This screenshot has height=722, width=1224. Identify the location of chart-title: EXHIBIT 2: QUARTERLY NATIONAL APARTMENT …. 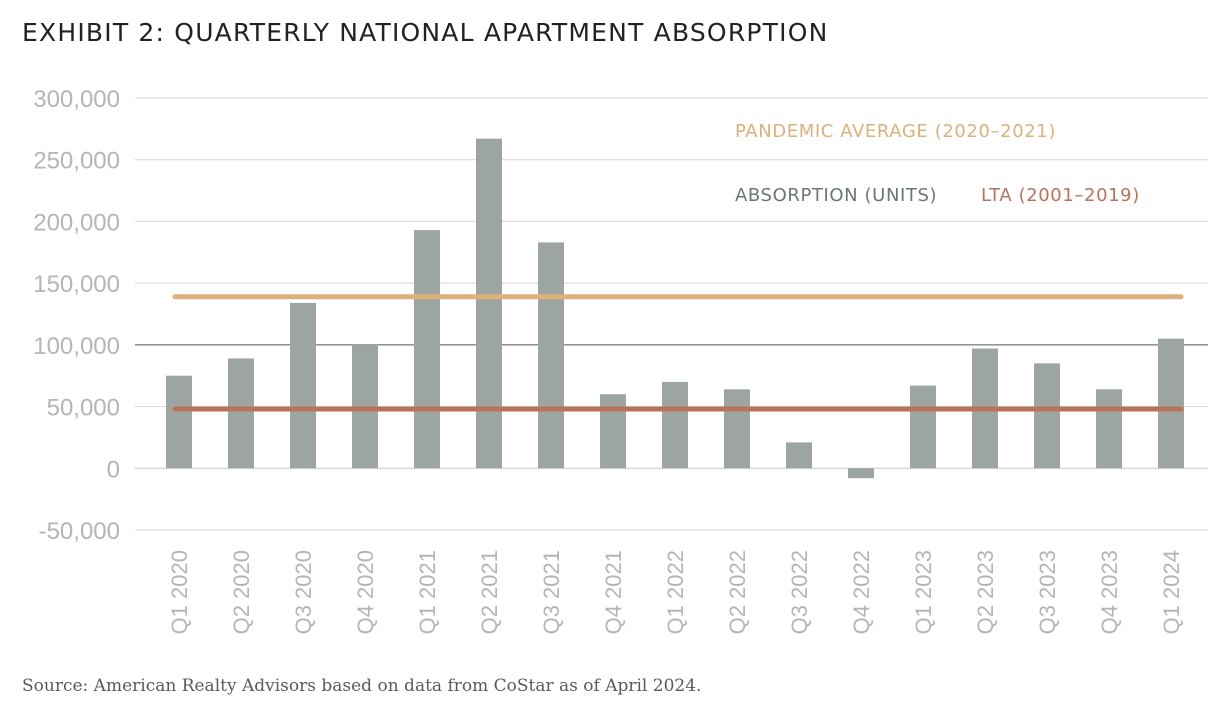
(425, 32).